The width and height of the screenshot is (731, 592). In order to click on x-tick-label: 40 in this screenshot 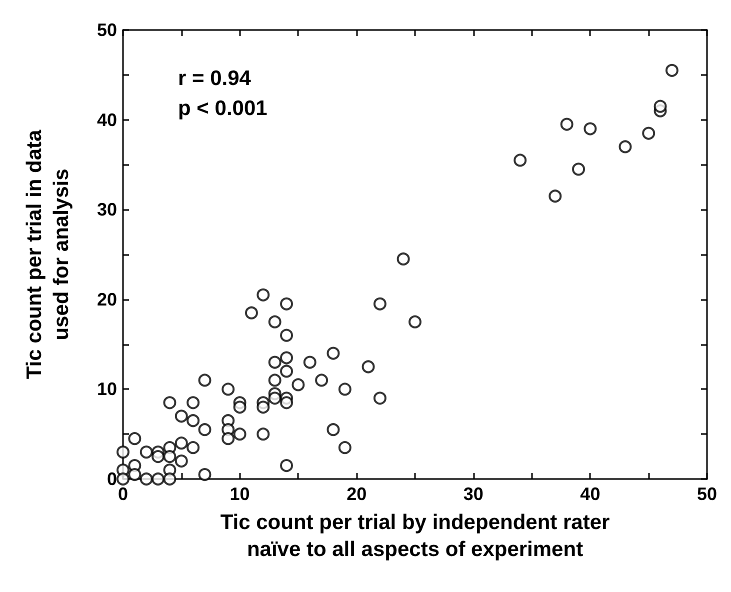, I will do `click(590, 494)`.